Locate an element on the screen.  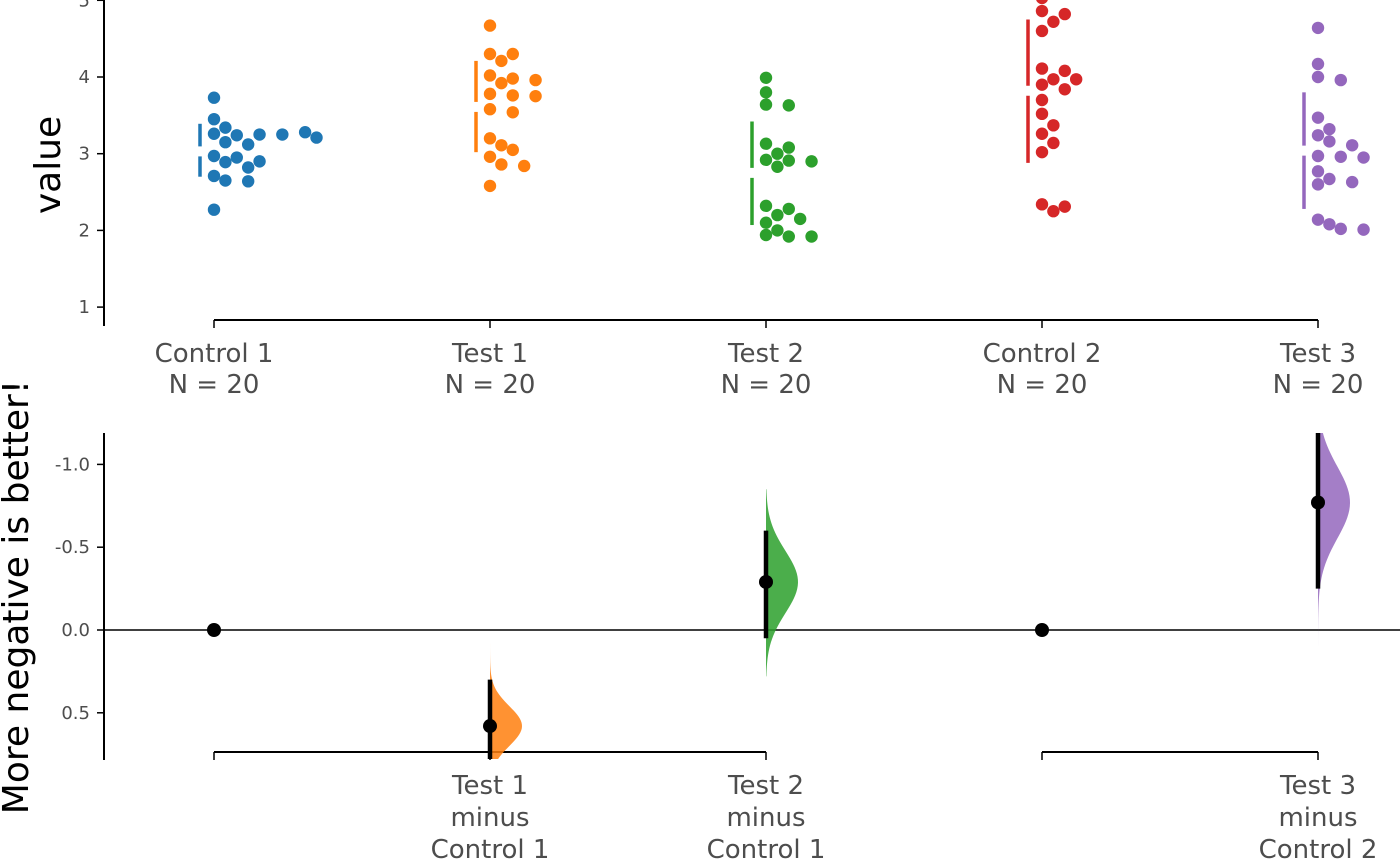
y-tick-label: -1.0 is located at coordinates (72, 464).